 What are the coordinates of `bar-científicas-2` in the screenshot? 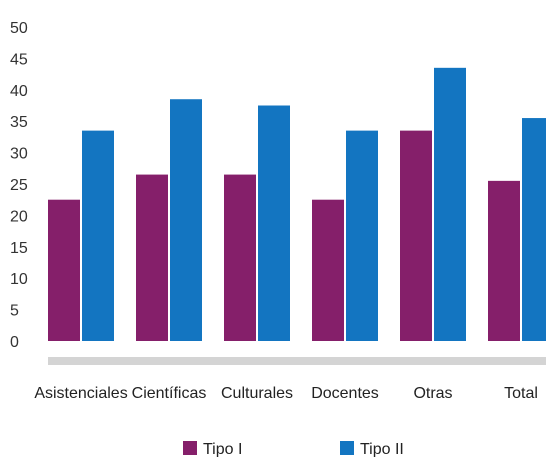 It's located at (186, 220).